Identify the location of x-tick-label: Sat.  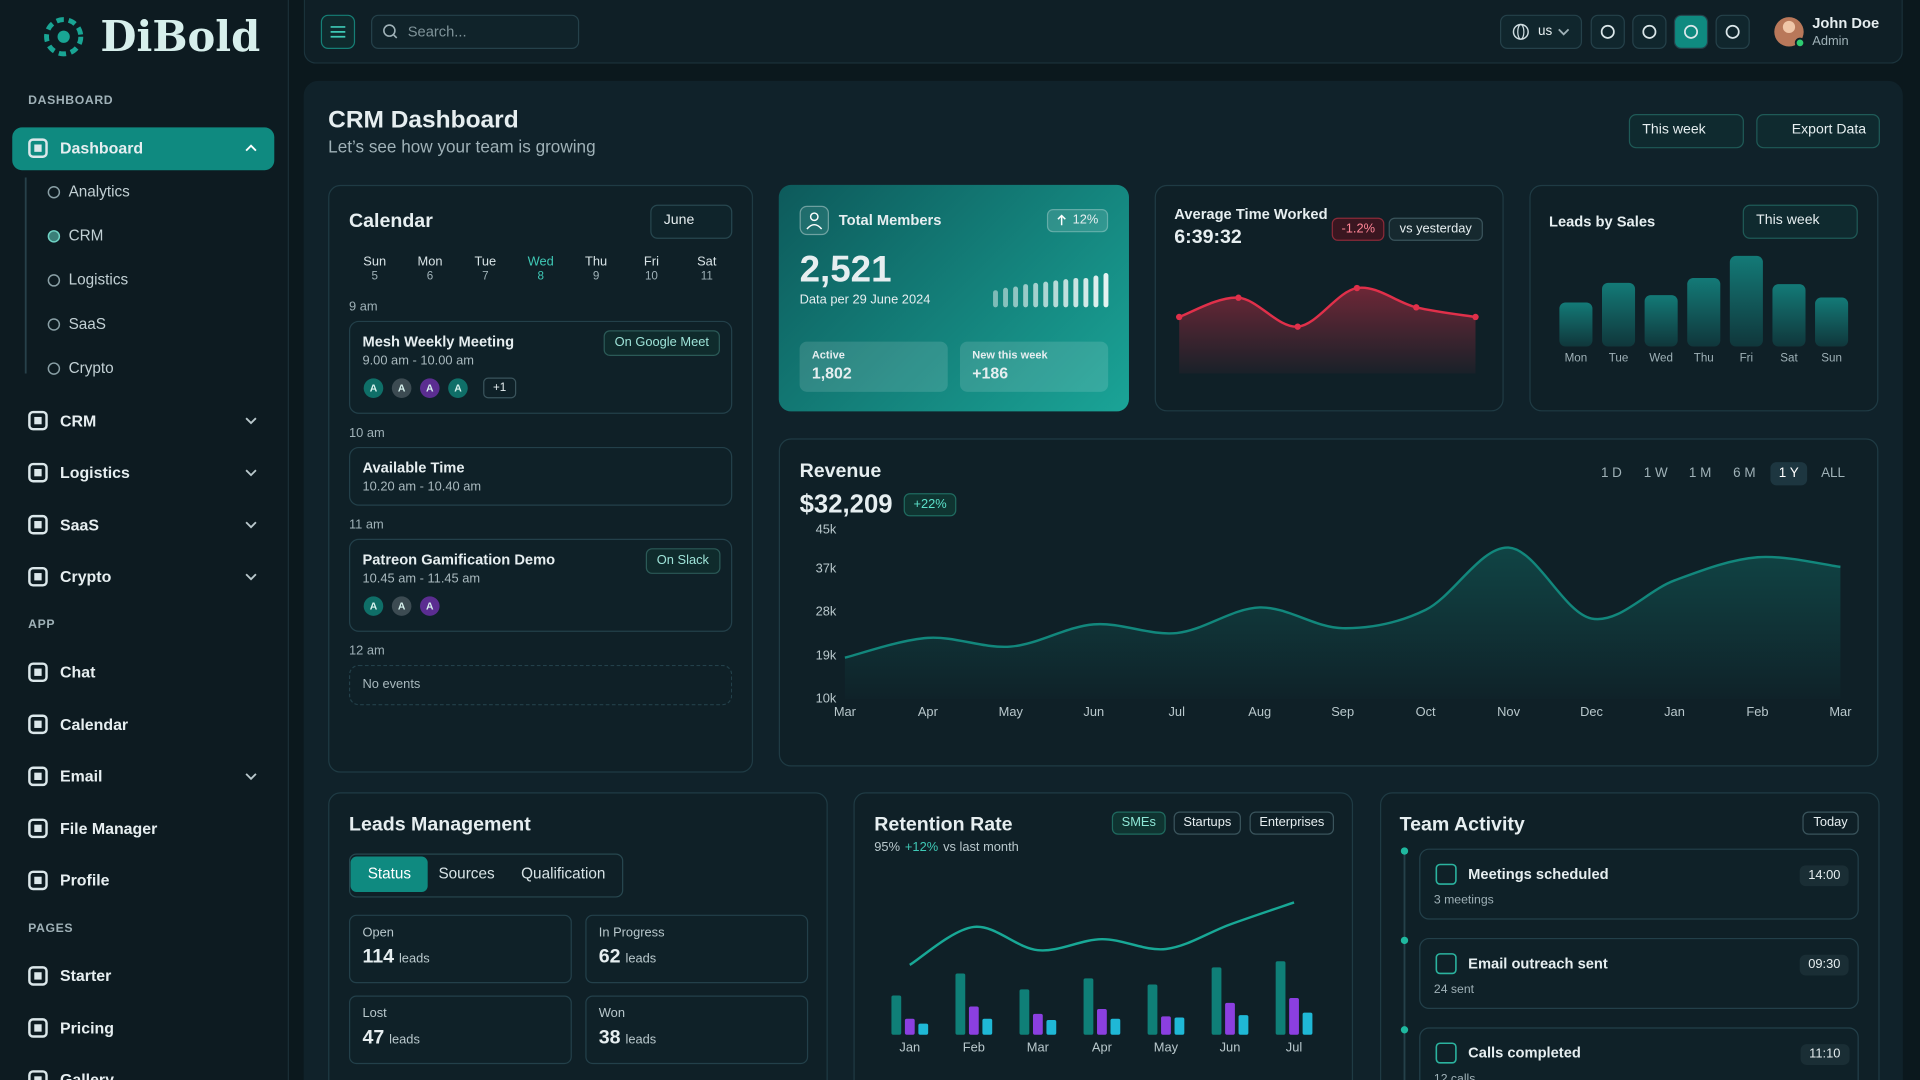
(1789, 358).